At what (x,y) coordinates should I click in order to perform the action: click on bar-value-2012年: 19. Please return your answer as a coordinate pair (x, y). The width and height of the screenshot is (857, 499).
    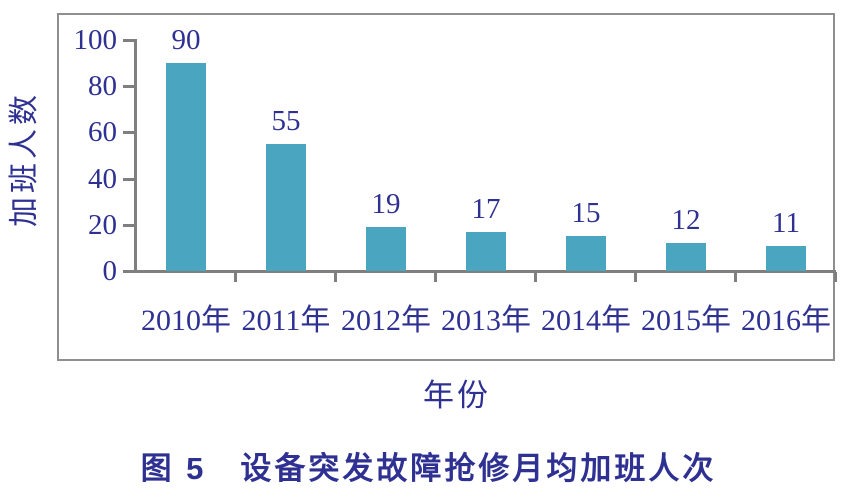
    Looking at the image, I should click on (386, 204).